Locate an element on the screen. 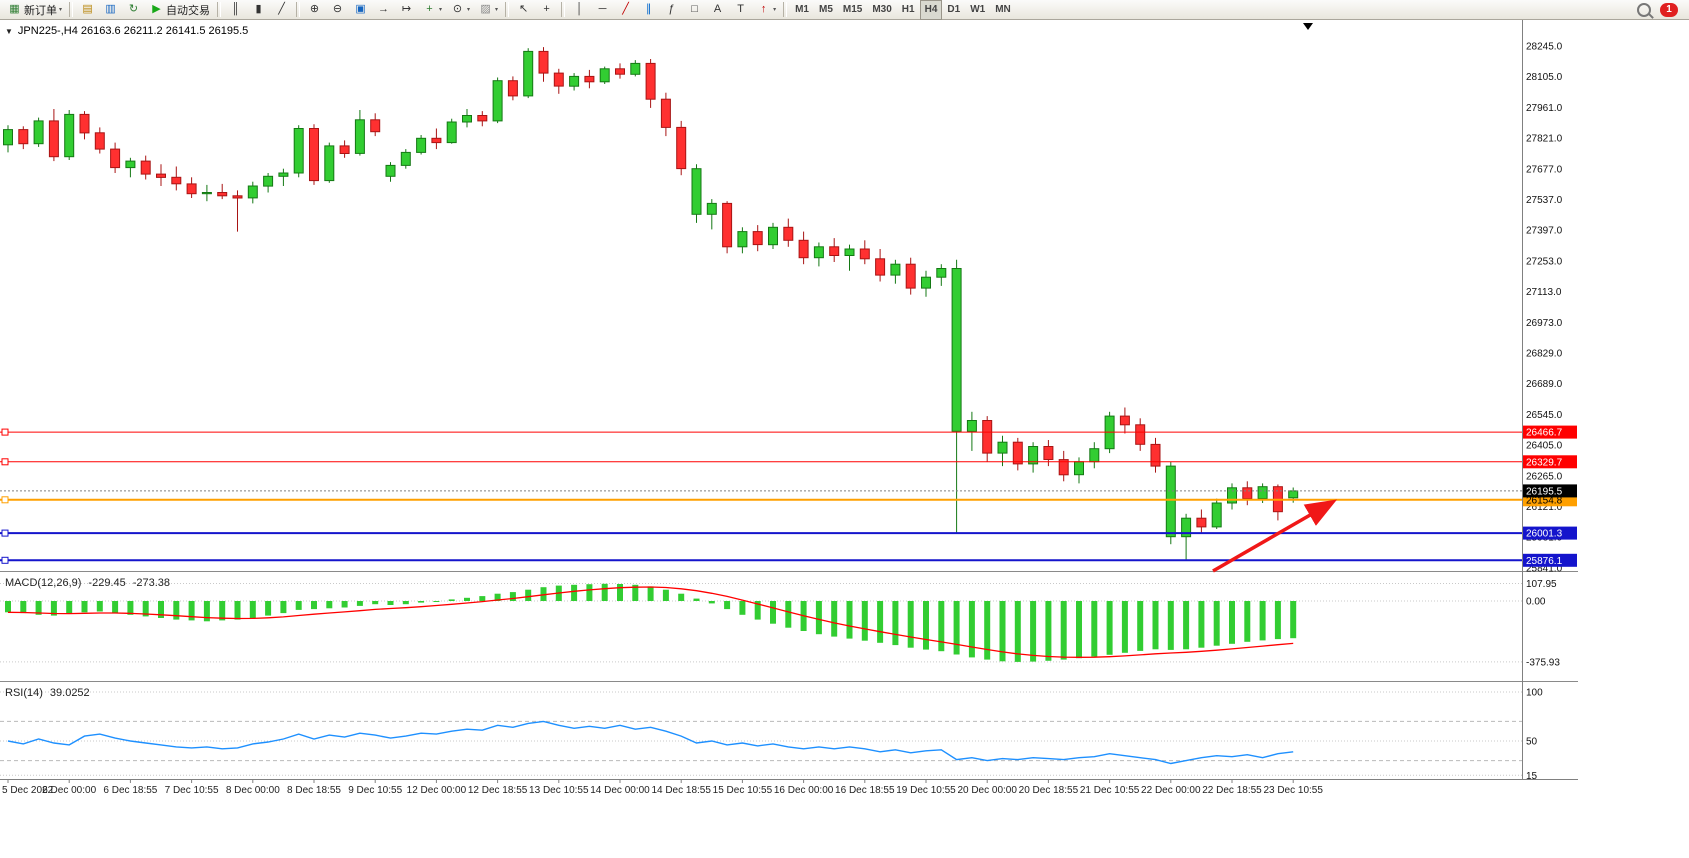 The height and width of the screenshot is (858, 1689). svg-text: 15 is located at coordinates (1532, 776).